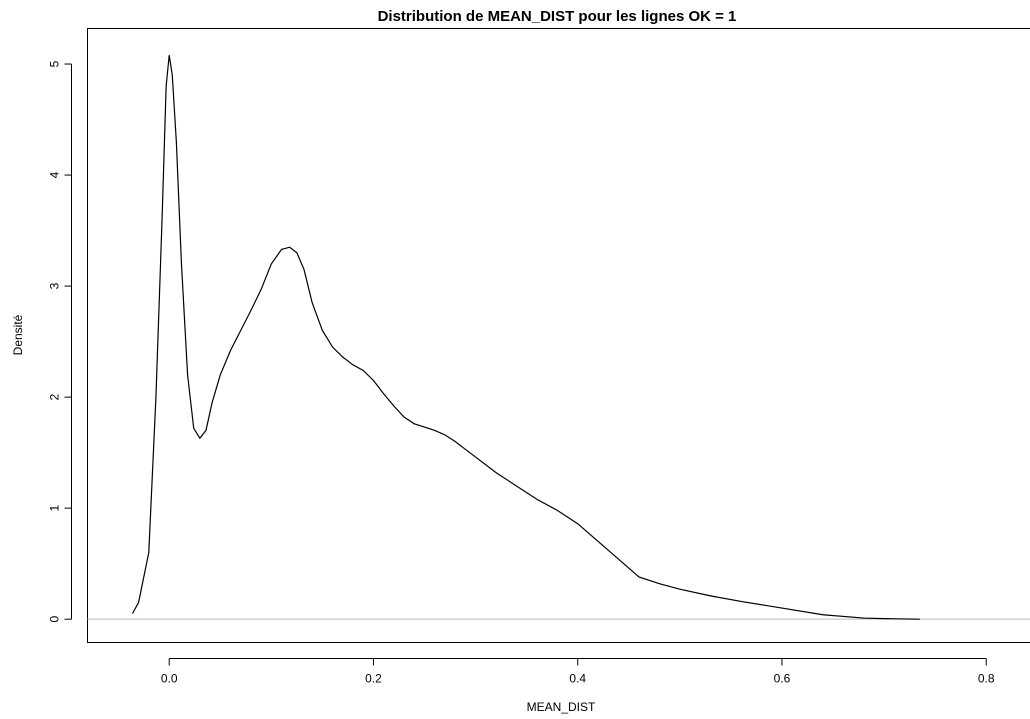 The width and height of the screenshot is (1030, 719). I want to click on x-tick-label: 0.2, so click(373, 679).